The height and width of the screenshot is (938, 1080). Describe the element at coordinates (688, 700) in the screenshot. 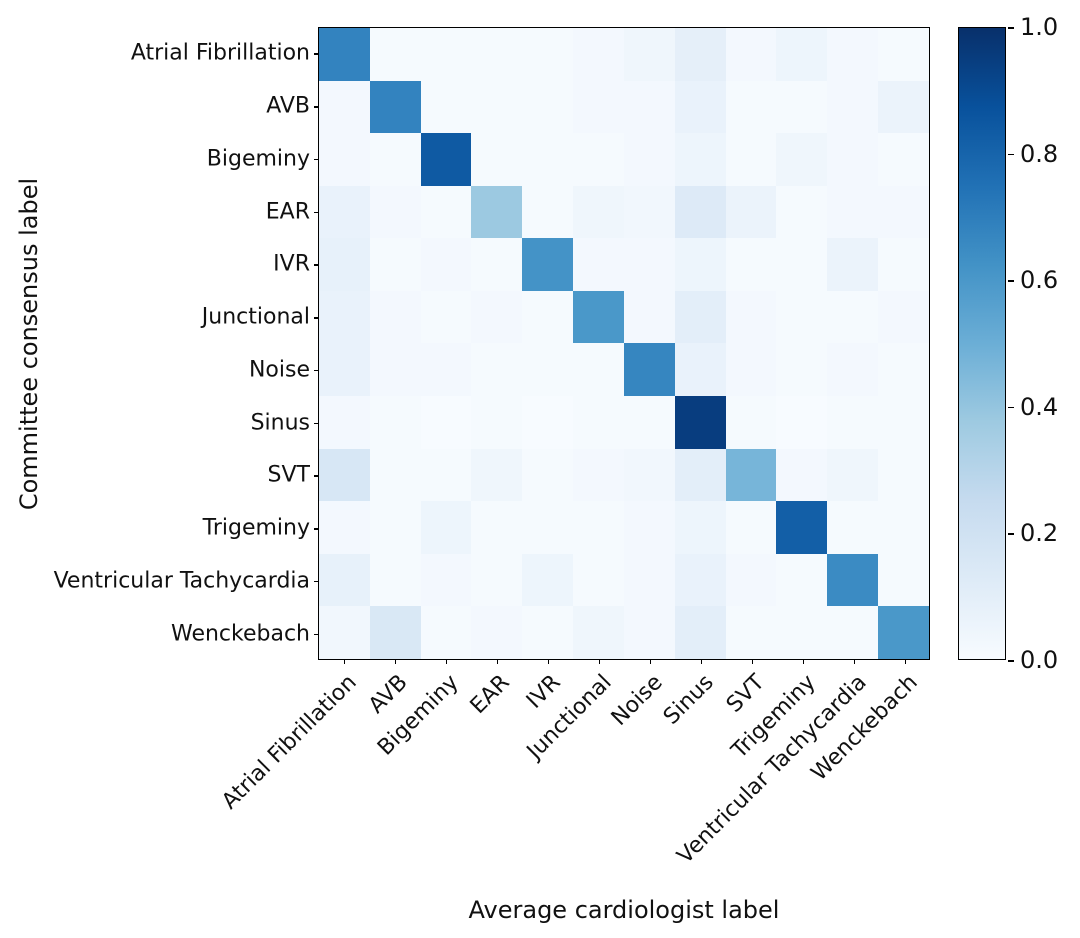

I see `x-tick-label: Sinus` at that location.